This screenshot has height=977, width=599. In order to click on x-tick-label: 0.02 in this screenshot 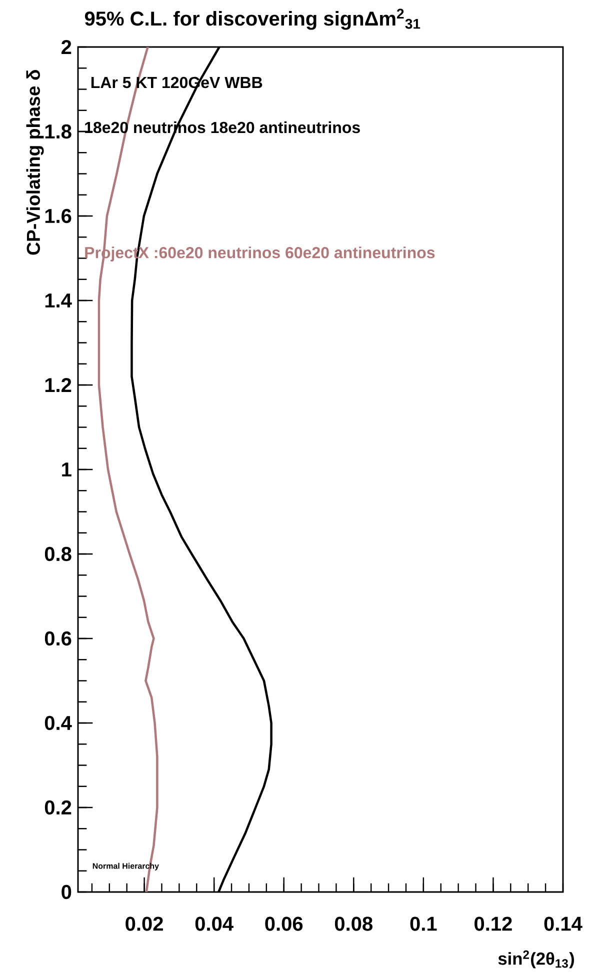, I will do `click(144, 923)`.